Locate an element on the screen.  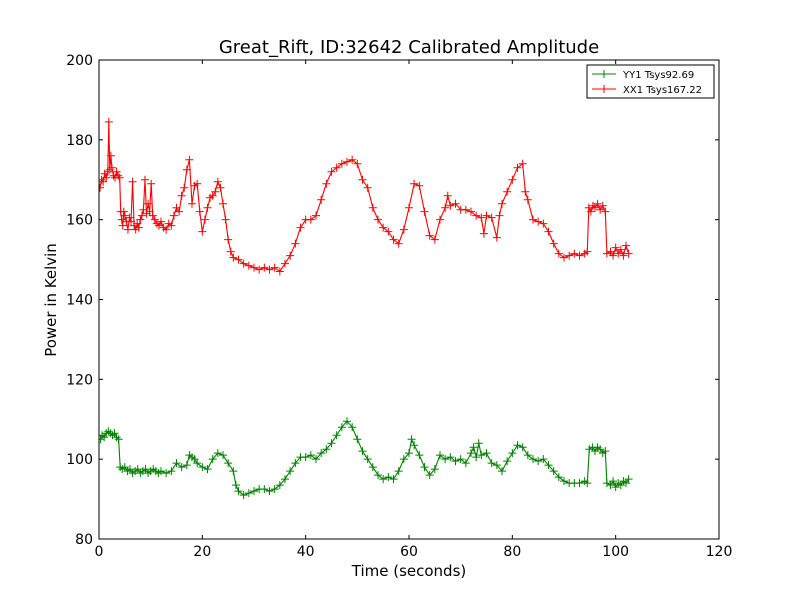
y-axis-label: Power in Kelvin is located at coordinates (51, 300).